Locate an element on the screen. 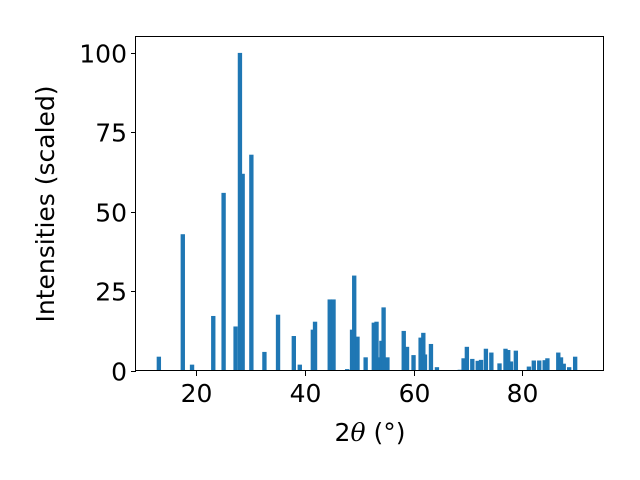  y-axis-label: Intensities (scaled) is located at coordinates (45, 203).